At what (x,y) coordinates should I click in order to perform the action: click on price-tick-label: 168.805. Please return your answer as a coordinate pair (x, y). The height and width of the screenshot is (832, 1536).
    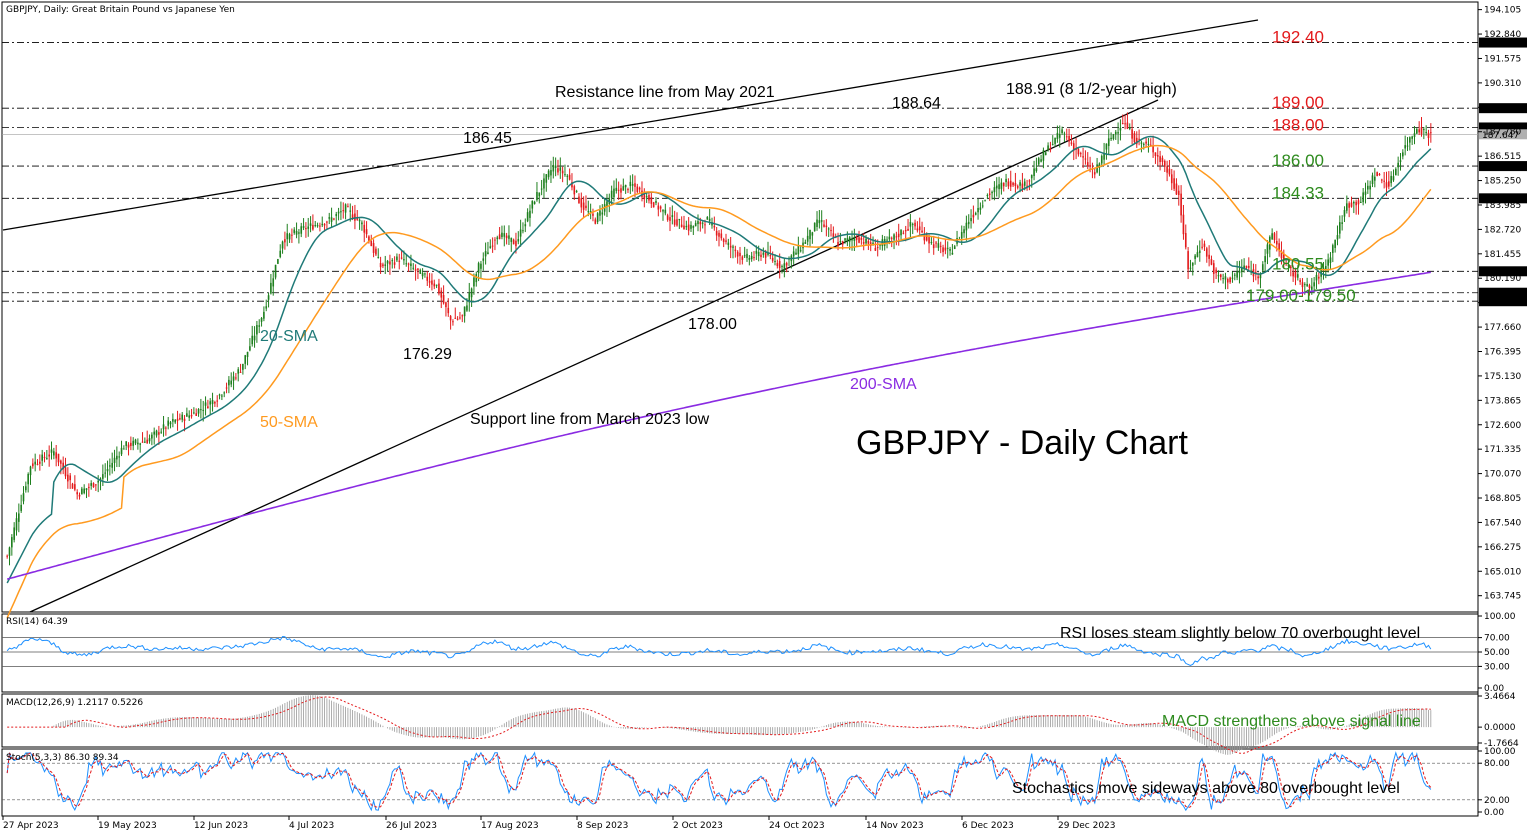
    Looking at the image, I should click on (1502, 499).